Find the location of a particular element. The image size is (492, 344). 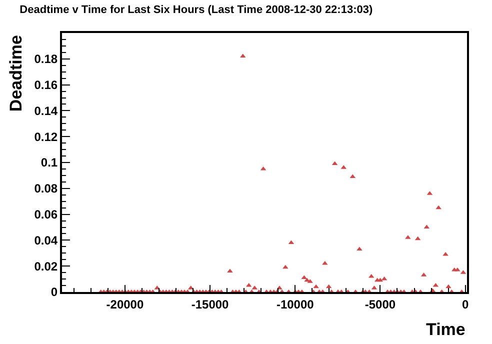

y-tick-label: 0 is located at coordinates (54, 292).